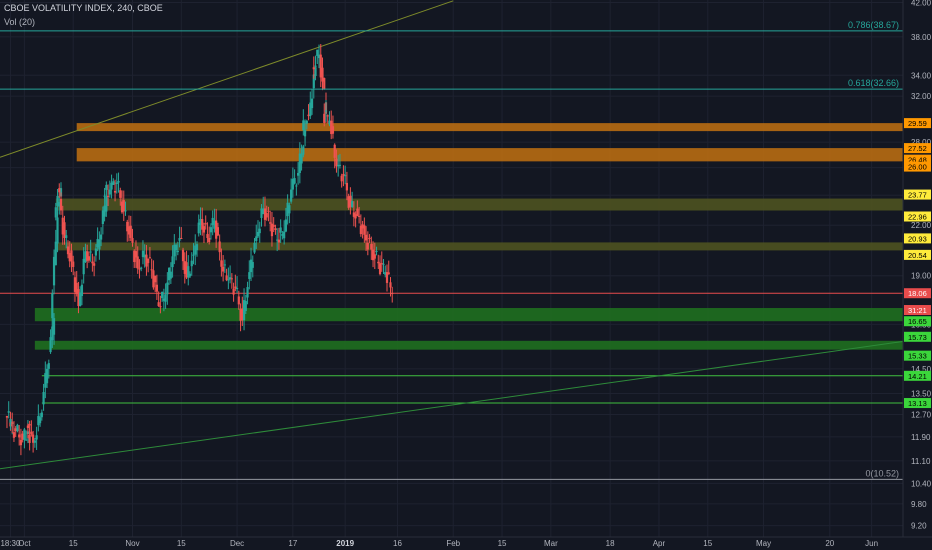  Describe the element at coordinates (919, 526) in the screenshot. I see `price-tick-label: 9.20` at that location.